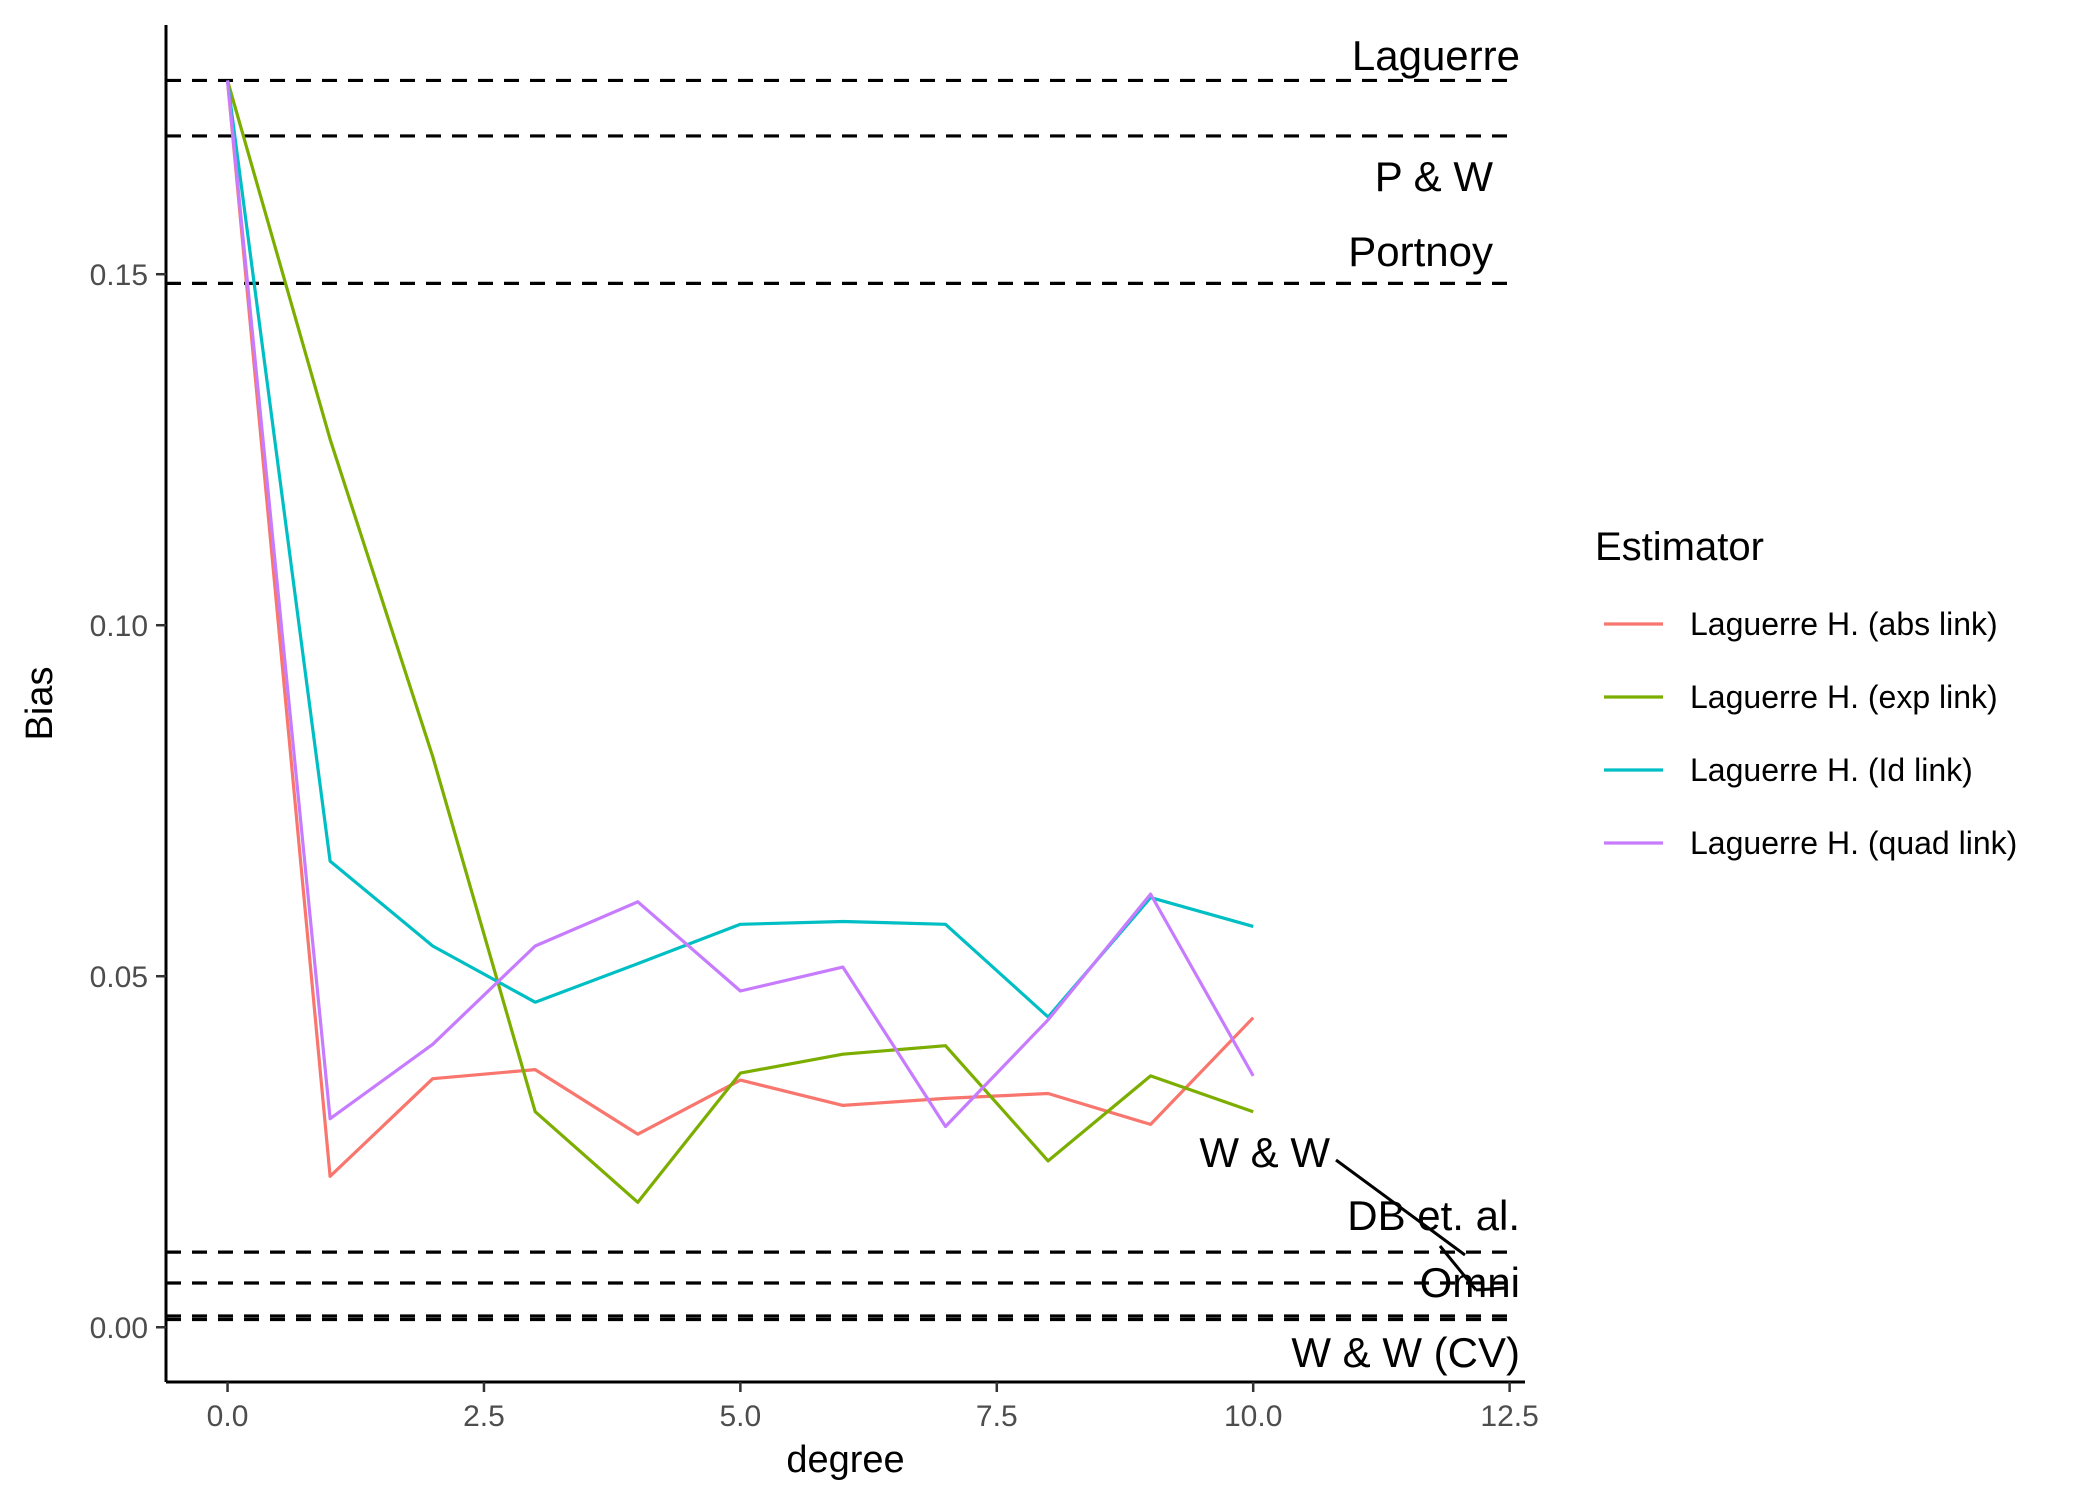 Image resolution: width=2100 pixels, height=1500 pixels. Describe the element at coordinates (1253, 1416) in the screenshot. I see `x-tick-label: 10.0` at that location.